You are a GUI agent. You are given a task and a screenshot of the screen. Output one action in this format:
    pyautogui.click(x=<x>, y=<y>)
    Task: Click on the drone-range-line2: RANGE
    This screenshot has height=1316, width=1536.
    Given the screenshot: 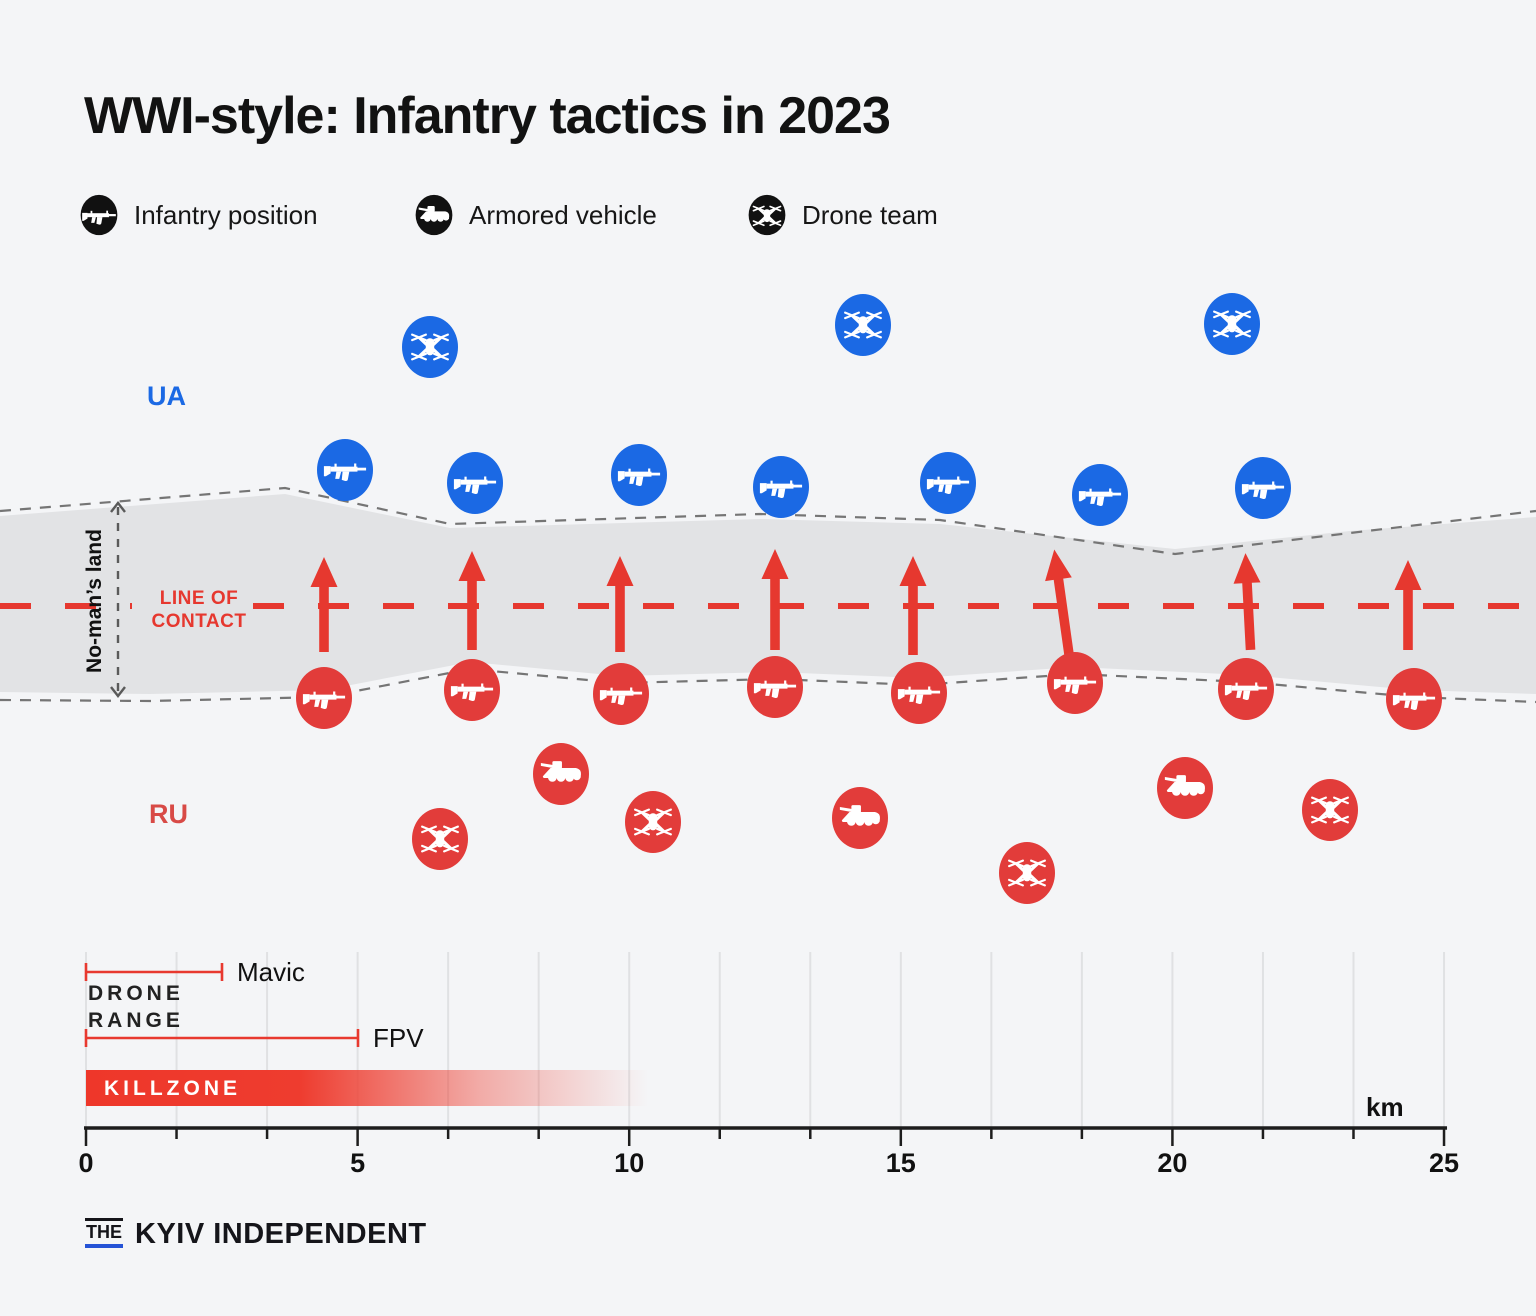 What is the action you would take?
    pyautogui.click(x=136, y=1020)
    